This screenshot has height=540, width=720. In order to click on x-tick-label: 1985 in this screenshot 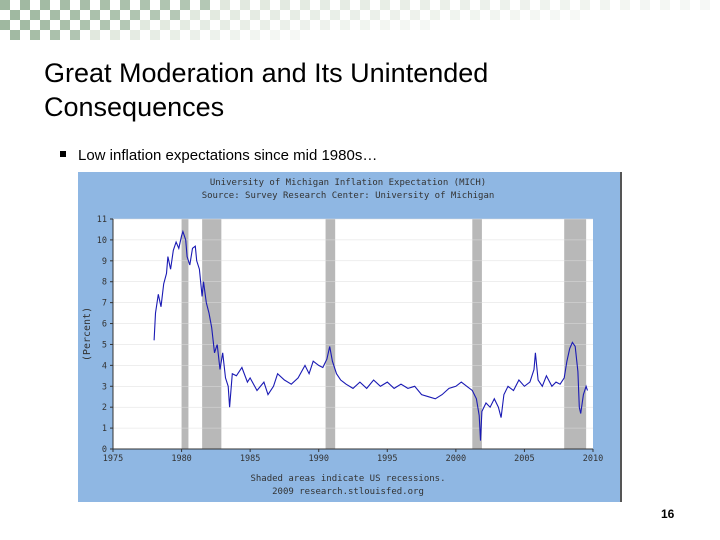, I will do `click(250, 459)`.